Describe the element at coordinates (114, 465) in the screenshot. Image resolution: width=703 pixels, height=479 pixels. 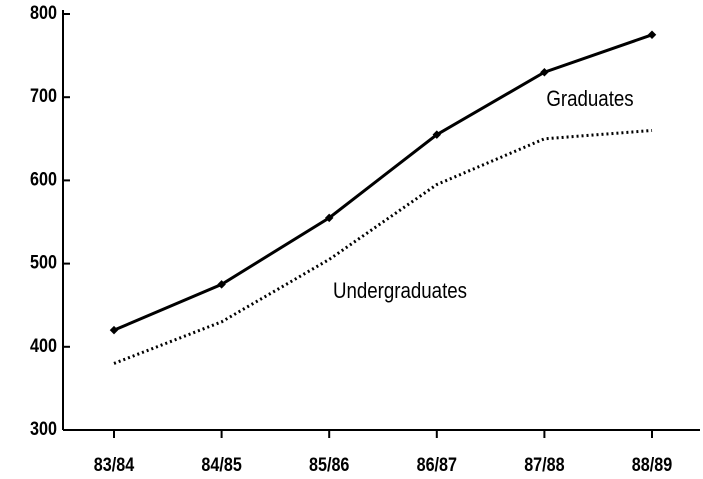
I see `x-tick-label: 83/84` at that location.